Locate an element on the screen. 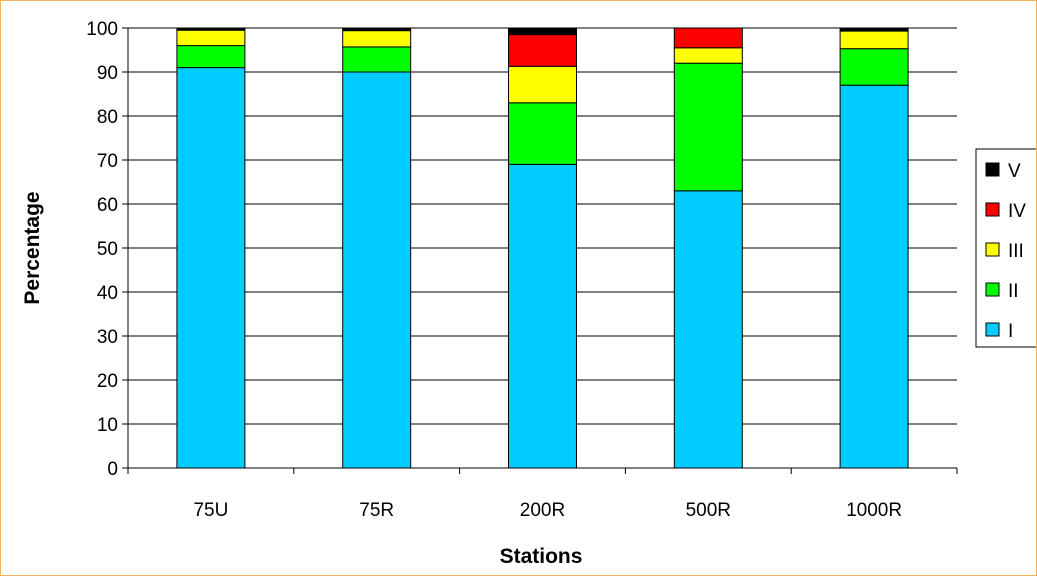 The width and height of the screenshot is (1037, 576). y-tick-label: 80 is located at coordinates (107, 117).